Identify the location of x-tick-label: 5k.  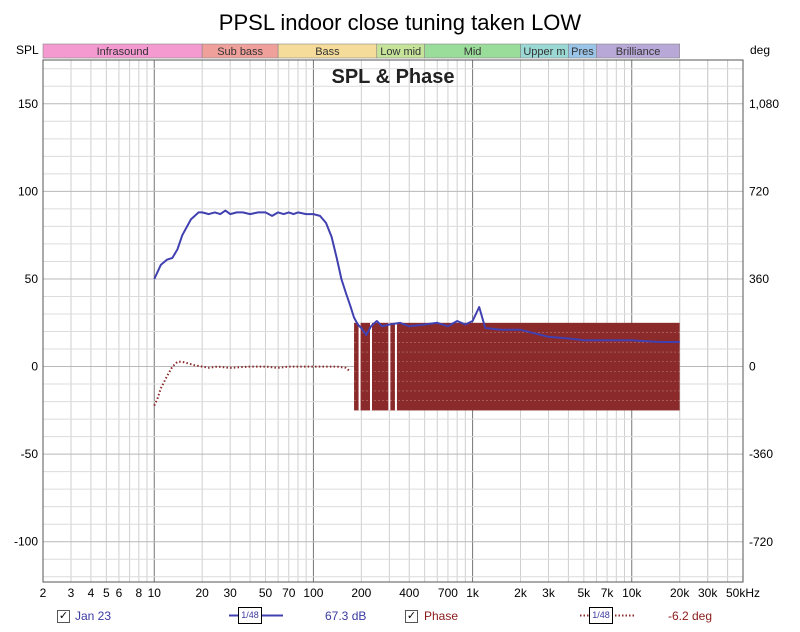
(584, 593).